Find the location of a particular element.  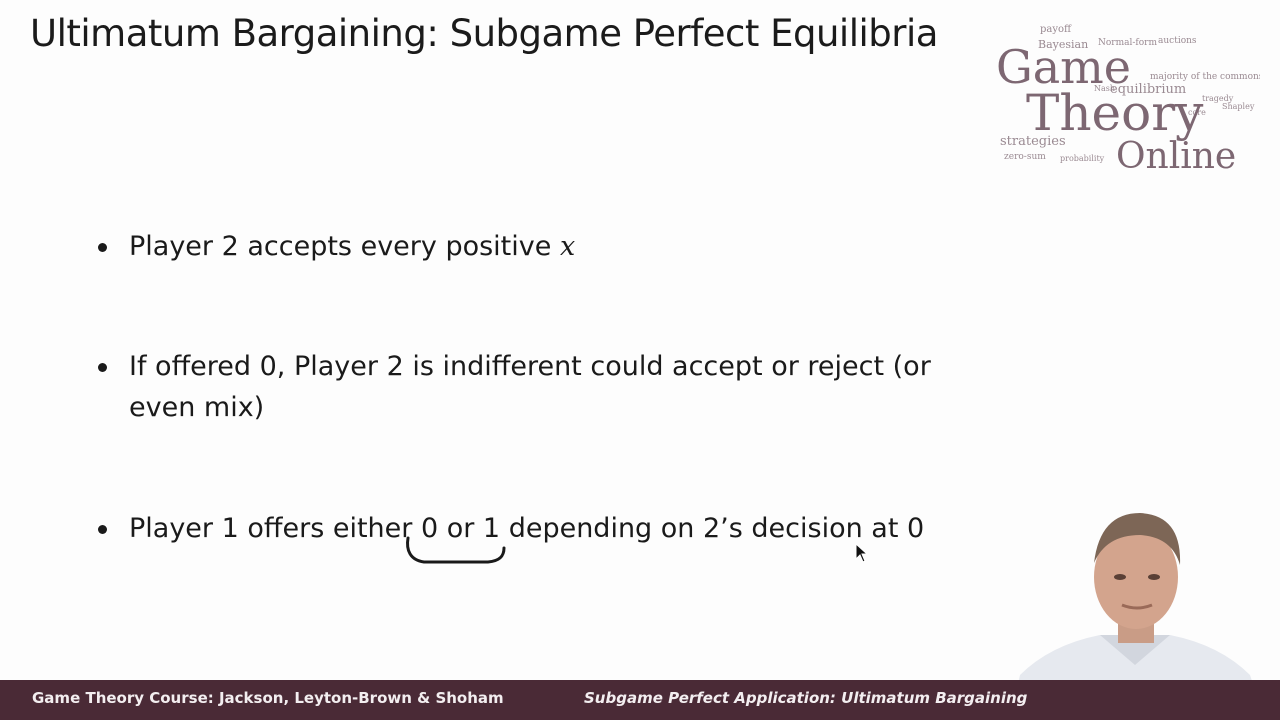

logo-word: probability is located at coordinates (1082, 158).